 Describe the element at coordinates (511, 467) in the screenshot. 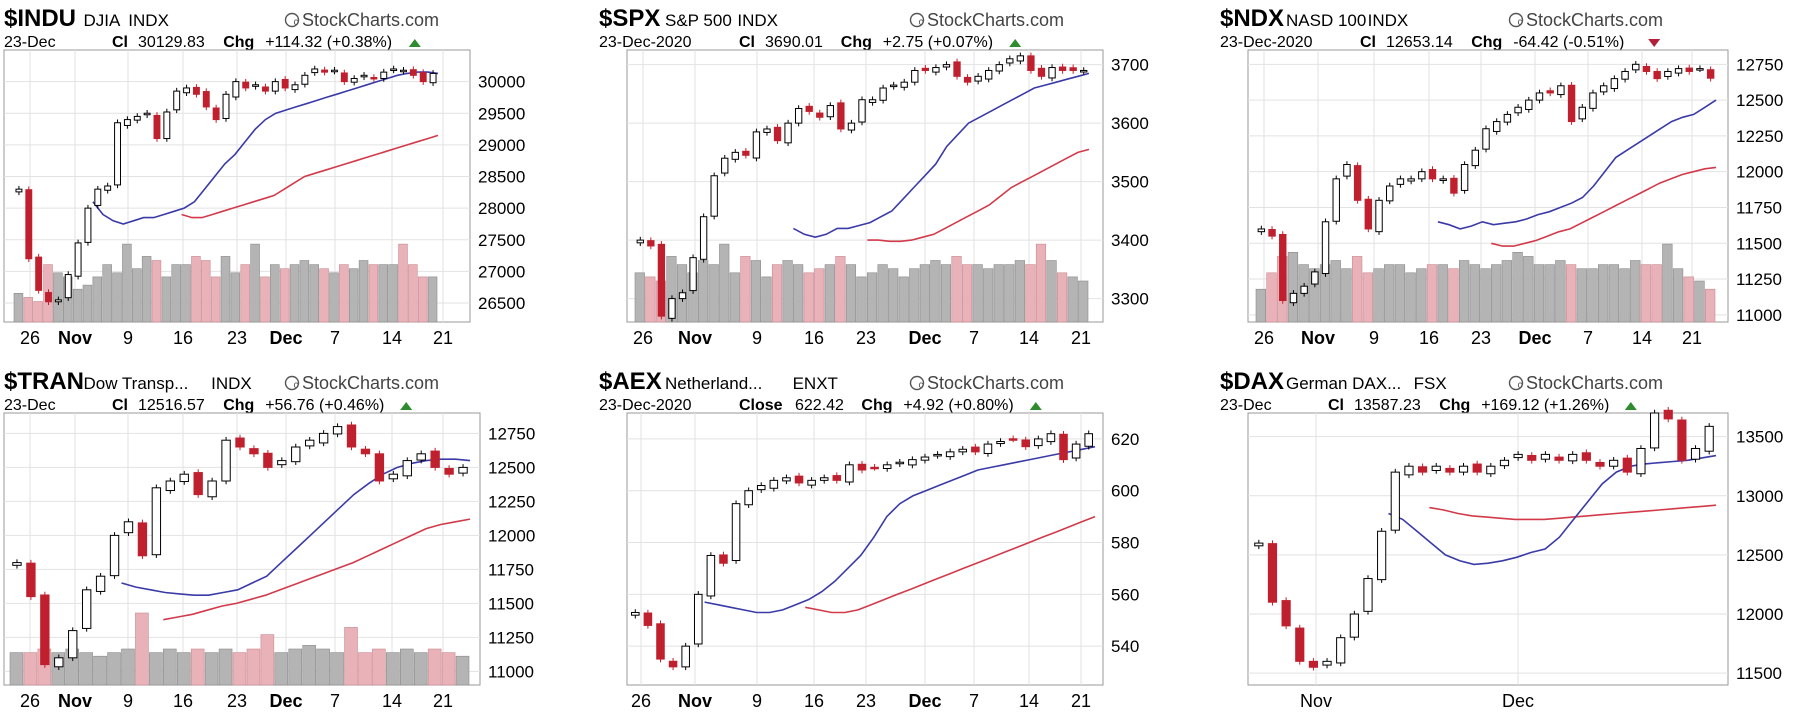

I see `y-tick-label: 12500` at that location.